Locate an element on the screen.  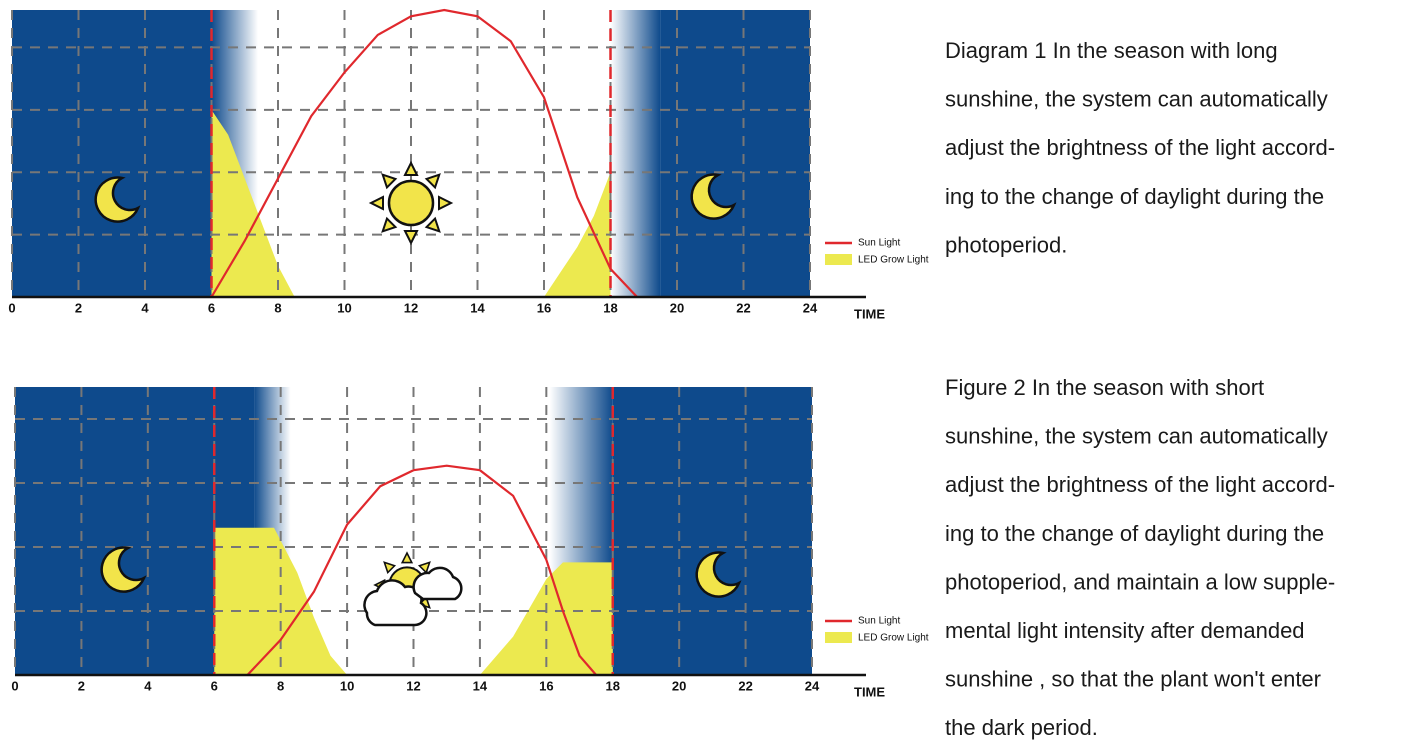
caption-line: photoperiod, and maintain a low supple- is located at coordinates (1140, 581).